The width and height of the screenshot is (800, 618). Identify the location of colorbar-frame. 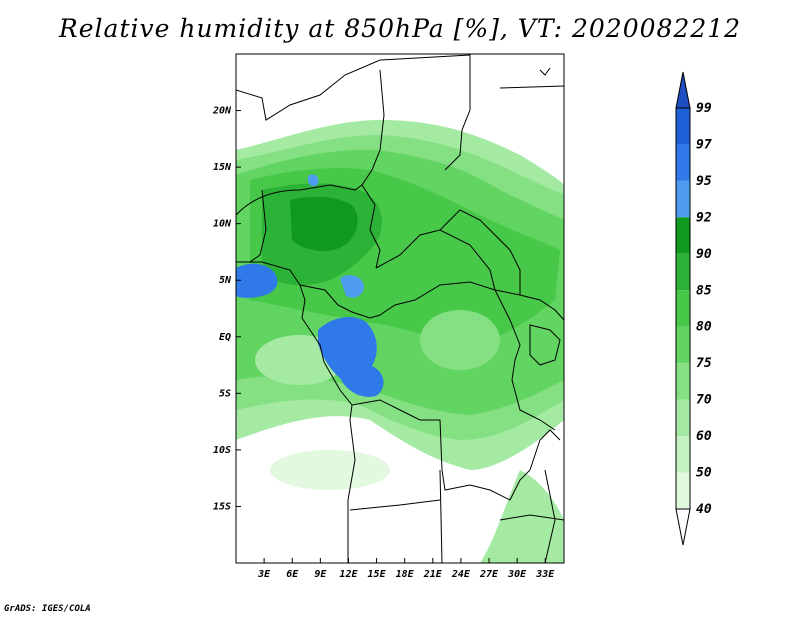
(683, 308).